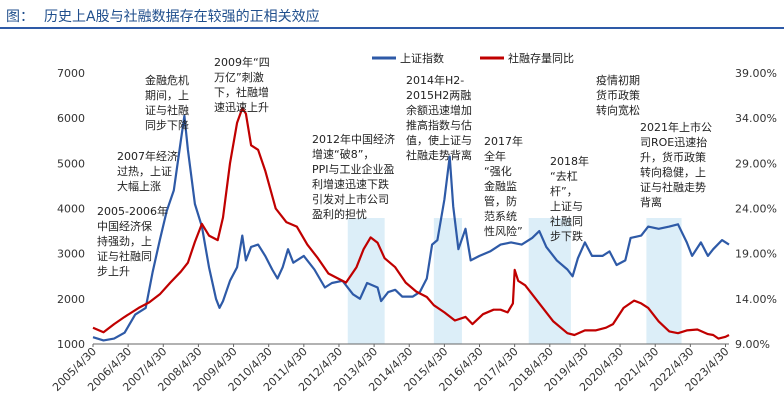  What do you see at coordinates (756, 299) in the screenshot?
I see `right-tick-label: 14.00%` at bounding box center [756, 299].